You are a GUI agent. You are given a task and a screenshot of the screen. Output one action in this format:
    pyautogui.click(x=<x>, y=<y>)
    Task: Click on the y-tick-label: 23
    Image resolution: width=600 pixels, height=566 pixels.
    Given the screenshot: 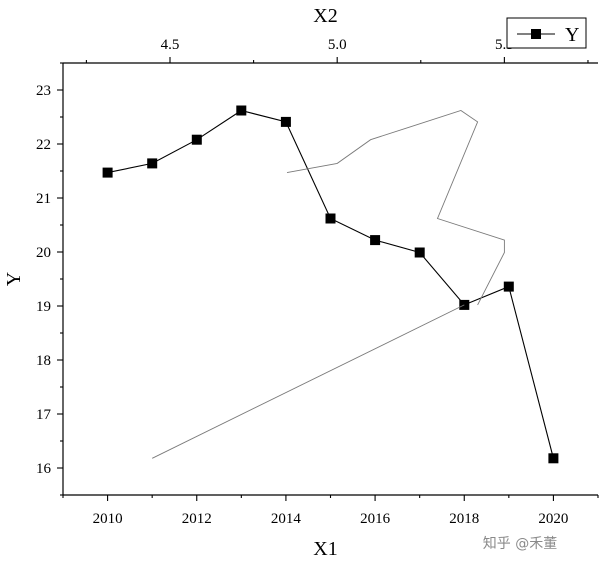 What is the action you would take?
    pyautogui.click(x=43, y=91)
    